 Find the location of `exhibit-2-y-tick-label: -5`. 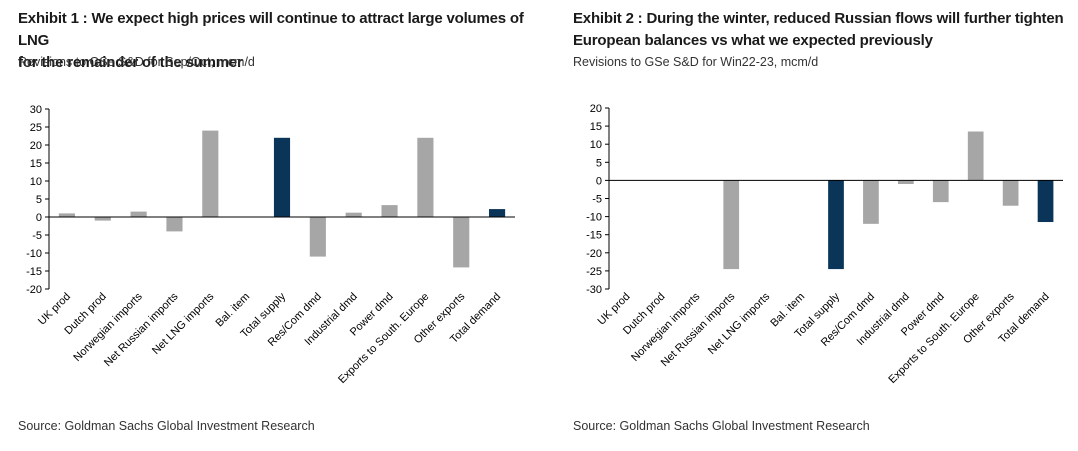

exhibit-2-y-tick-label: -5 is located at coordinates (597, 200).